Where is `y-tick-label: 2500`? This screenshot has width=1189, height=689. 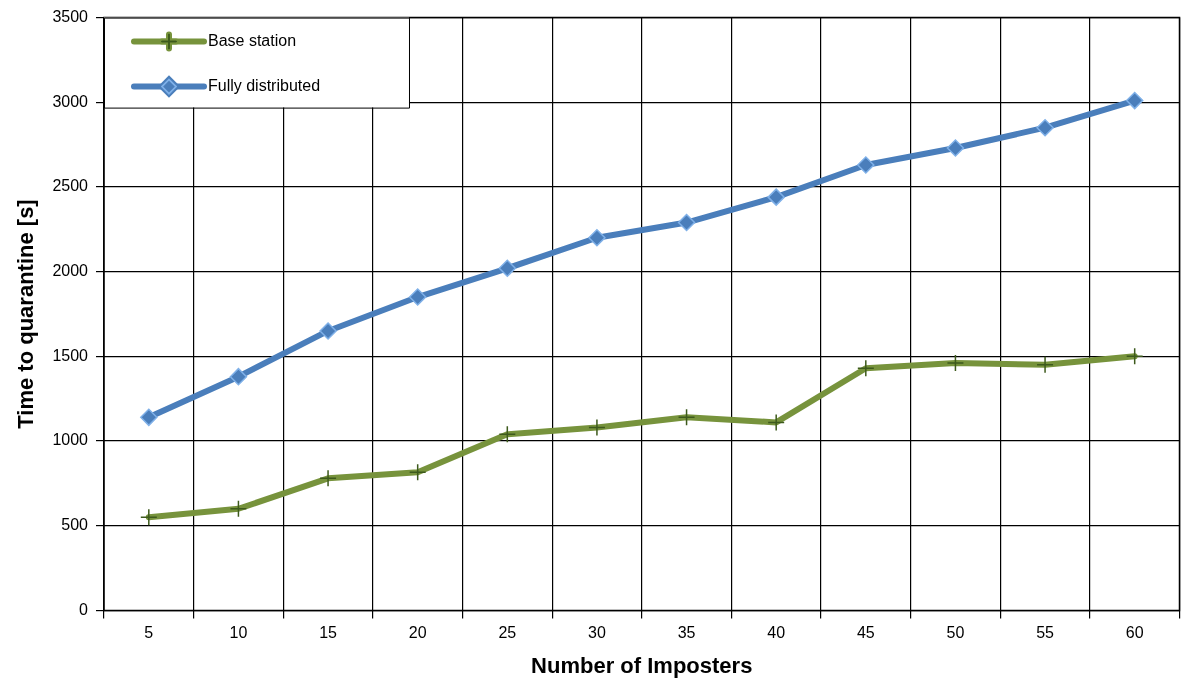
y-tick-label: 2500 is located at coordinates (70, 186).